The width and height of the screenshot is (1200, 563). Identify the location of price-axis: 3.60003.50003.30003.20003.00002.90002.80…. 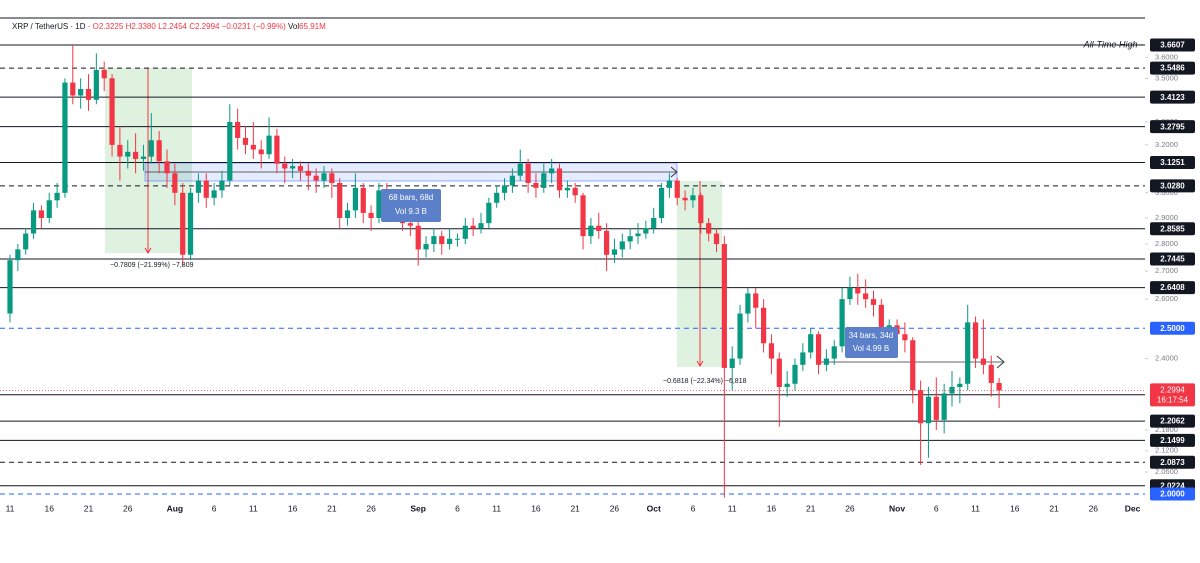
(1170, 269).